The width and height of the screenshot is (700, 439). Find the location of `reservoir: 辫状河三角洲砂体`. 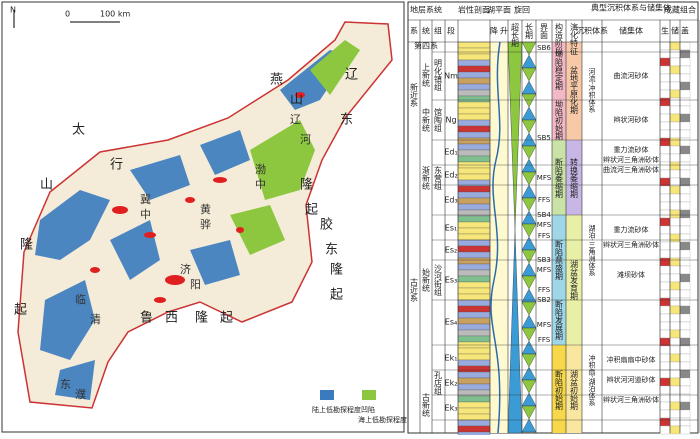

reservoir: 辫状河三角洲砂体 is located at coordinates (631, 244).